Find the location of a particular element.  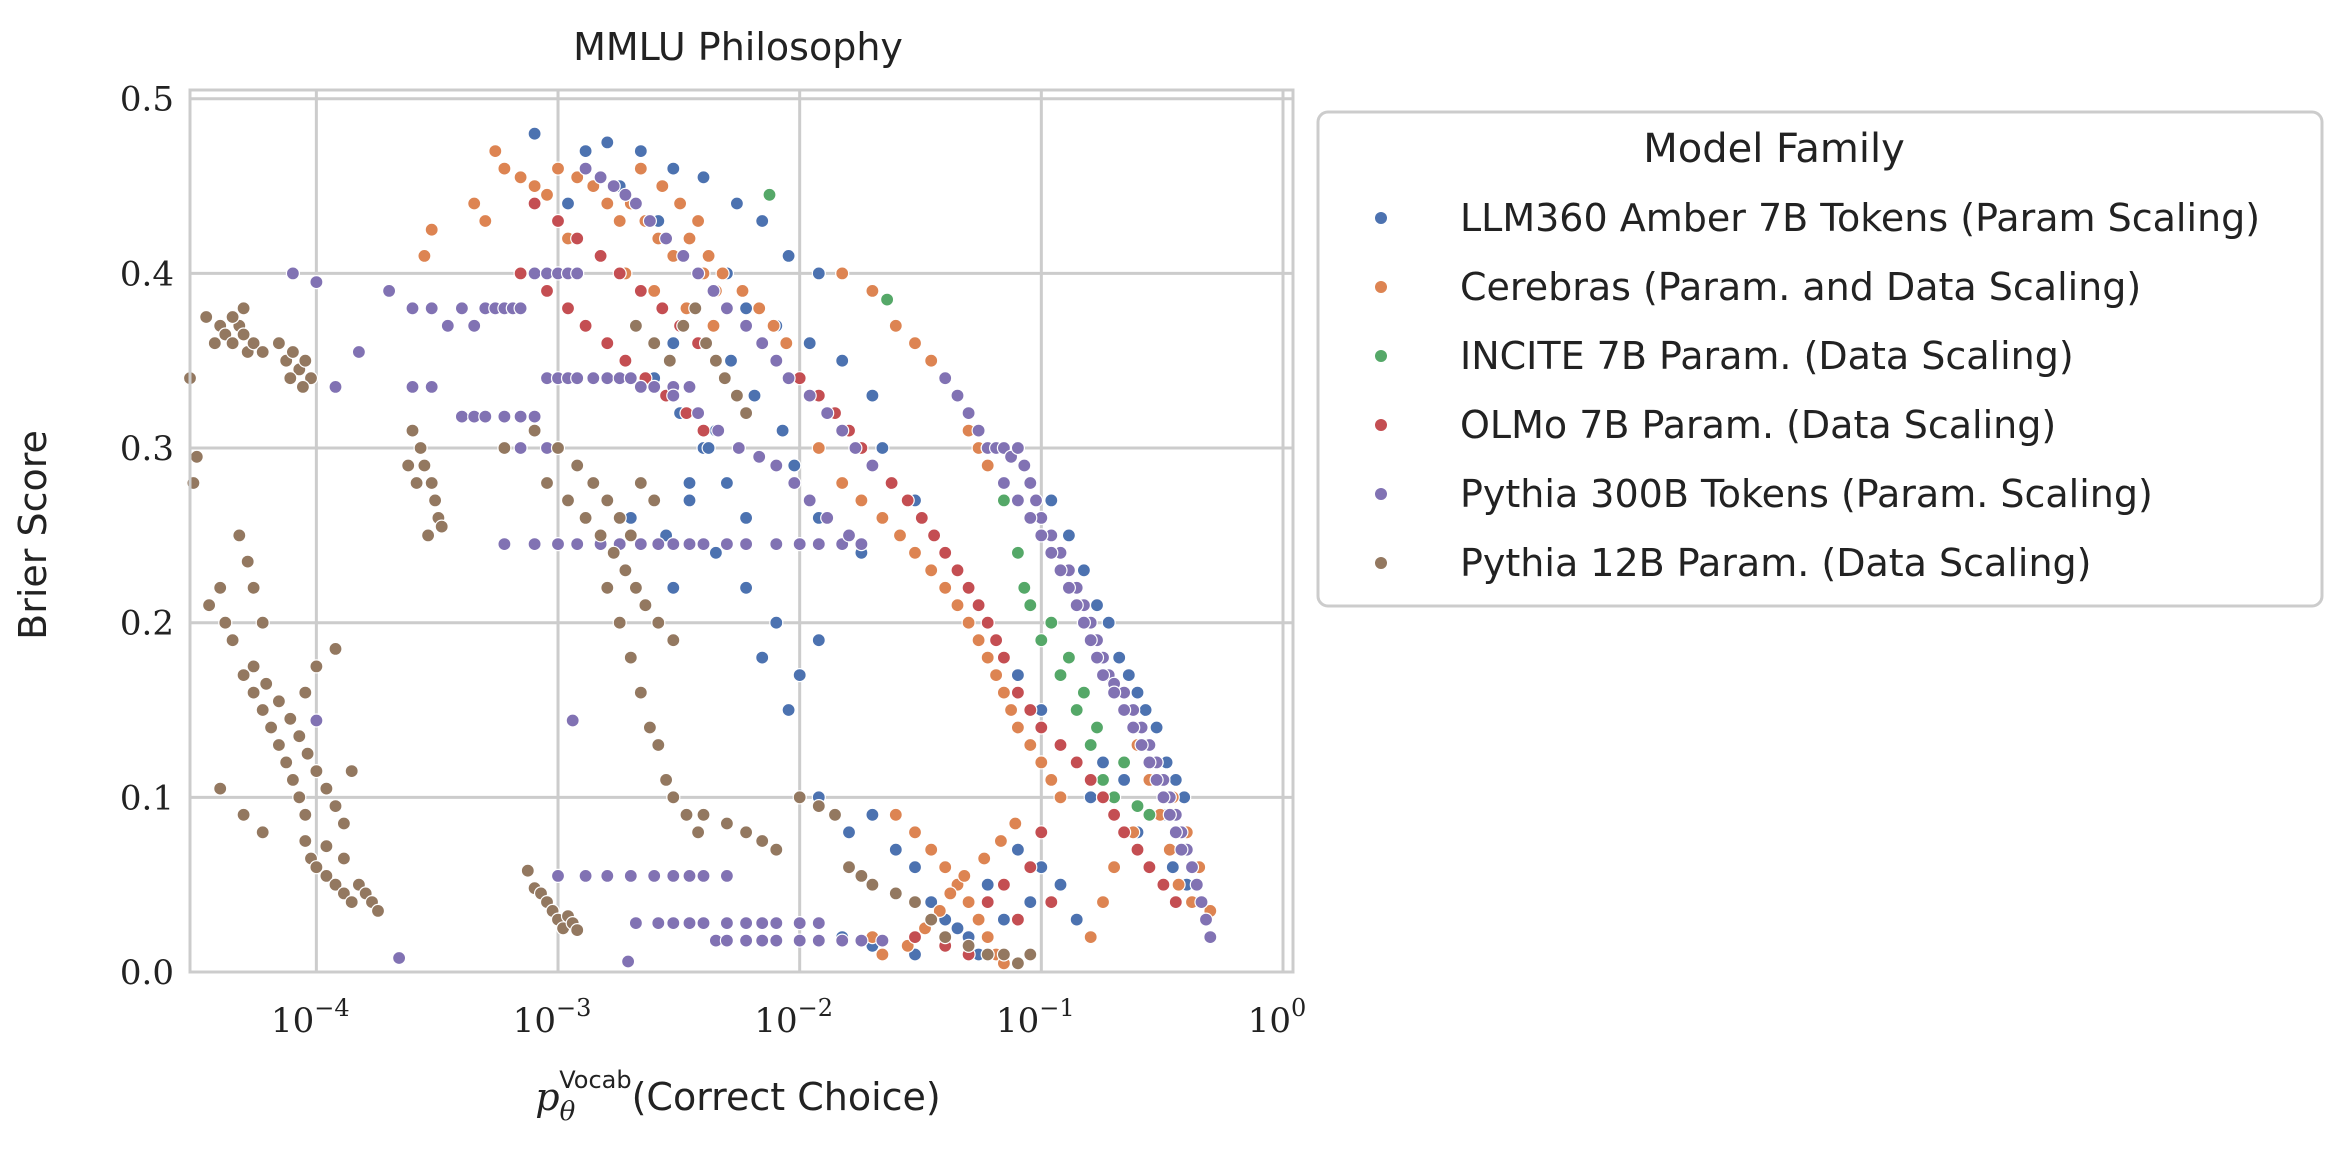

legend-label: Cerebras (Param. and Data Scaling) is located at coordinates (1800, 287).